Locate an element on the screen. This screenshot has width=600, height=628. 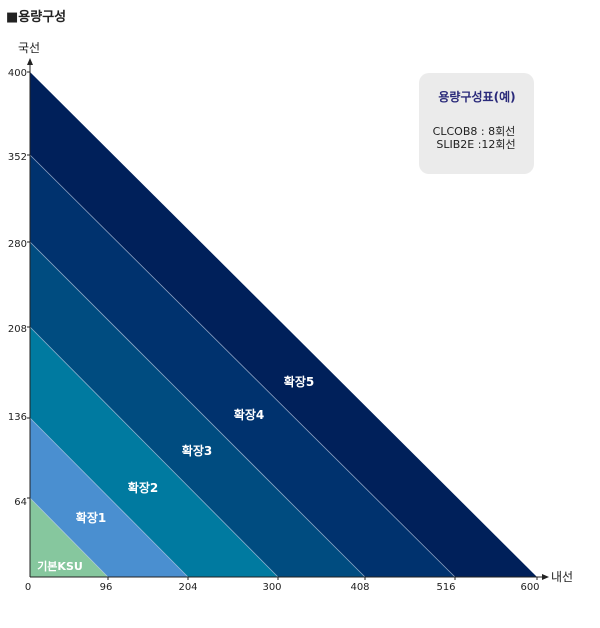
region-label-expansion-4: 확장4 is located at coordinates (249, 414).